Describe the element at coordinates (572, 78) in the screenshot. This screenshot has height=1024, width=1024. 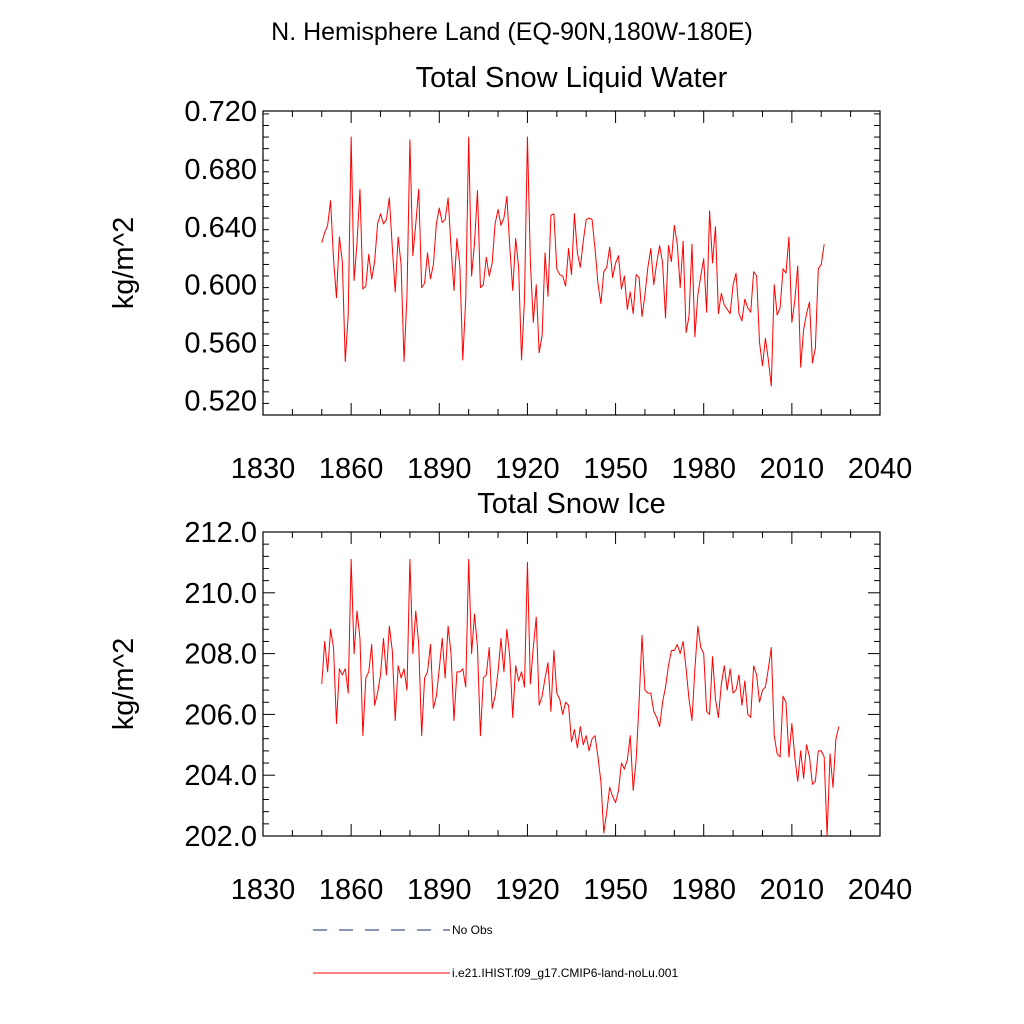
I see `liquid-water-title: Total Snow Liquid Water` at that location.